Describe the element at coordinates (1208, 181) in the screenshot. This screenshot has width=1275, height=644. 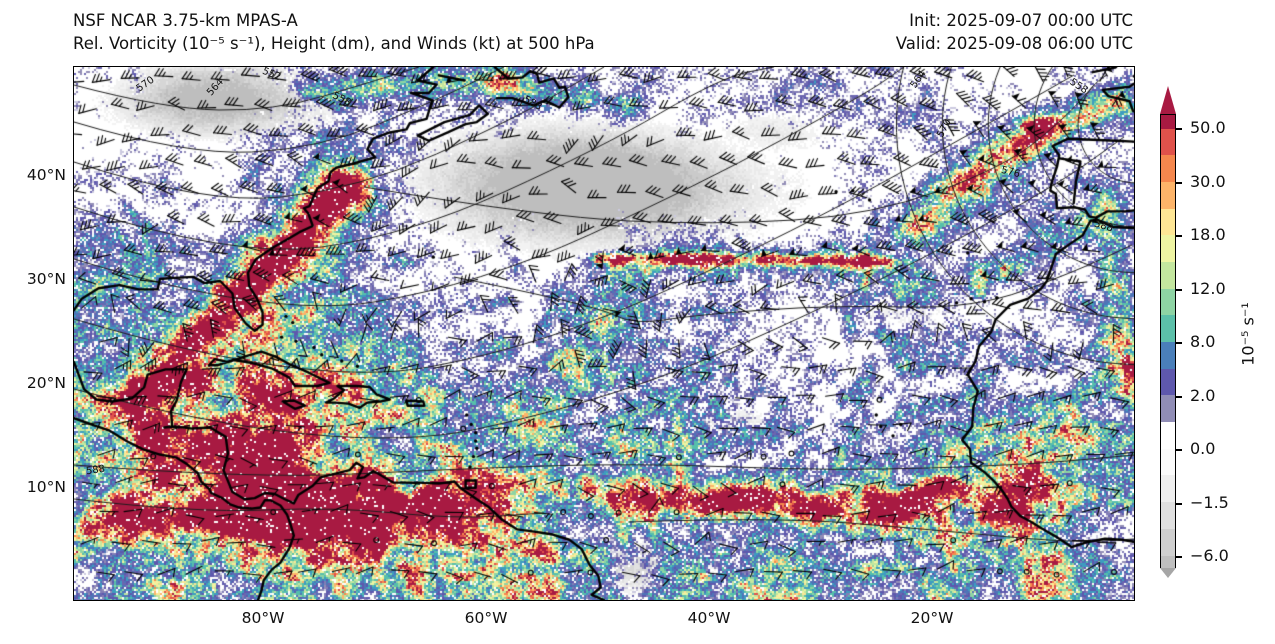
I see `colorbar-tick-label: 30.0` at that location.